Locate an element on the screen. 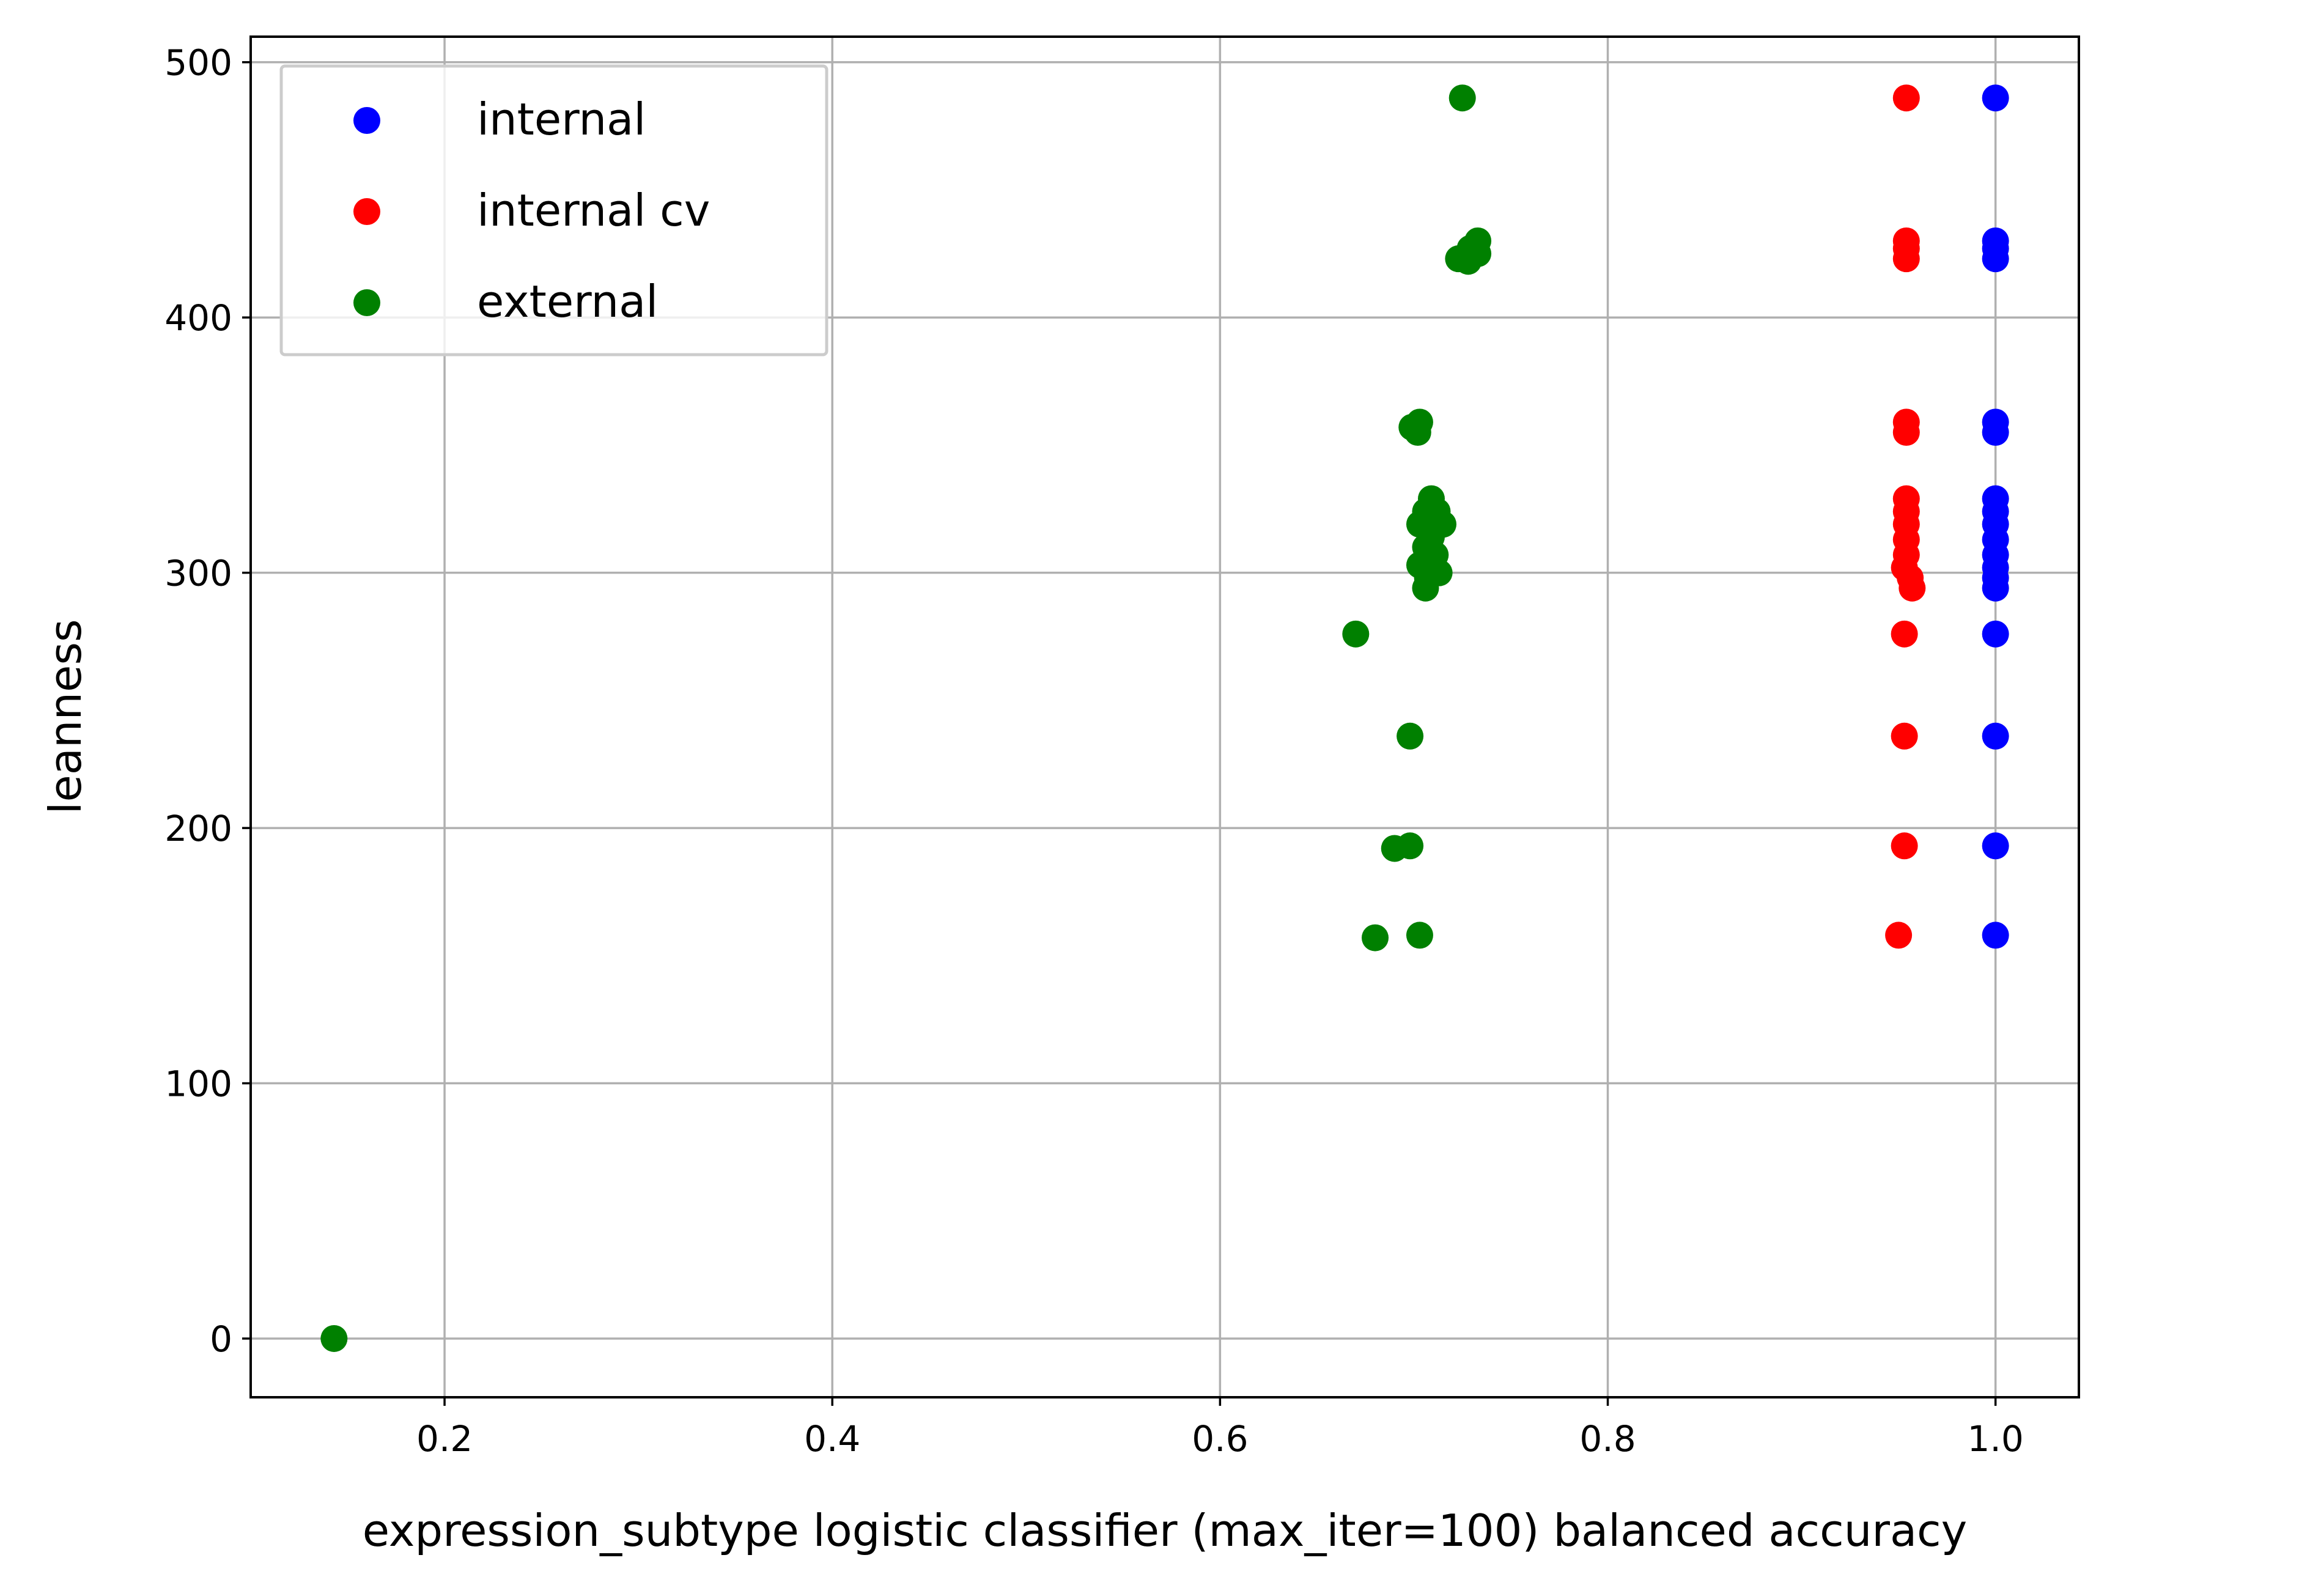  legend-marker-external is located at coordinates (366, 302).